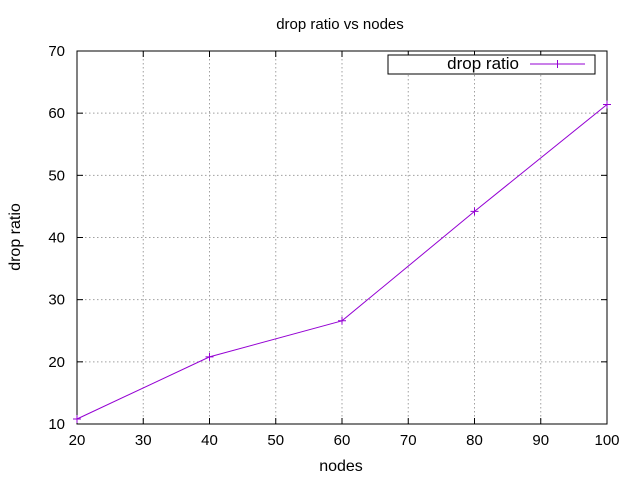 This screenshot has height=480, width=640. Describe the element at coordinates (408, 440) in the screenshot. I see `x-tick-label: 70` at that location.